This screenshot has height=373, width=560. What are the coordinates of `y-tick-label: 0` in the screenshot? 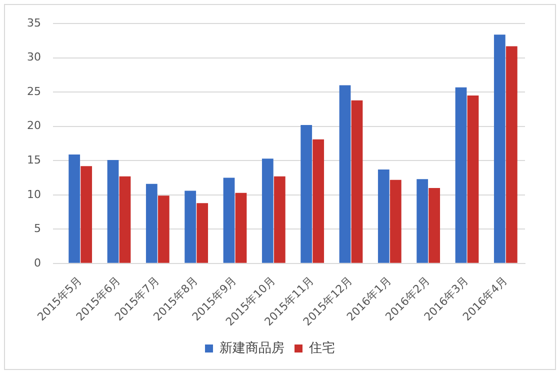 It's located at (37, 263).